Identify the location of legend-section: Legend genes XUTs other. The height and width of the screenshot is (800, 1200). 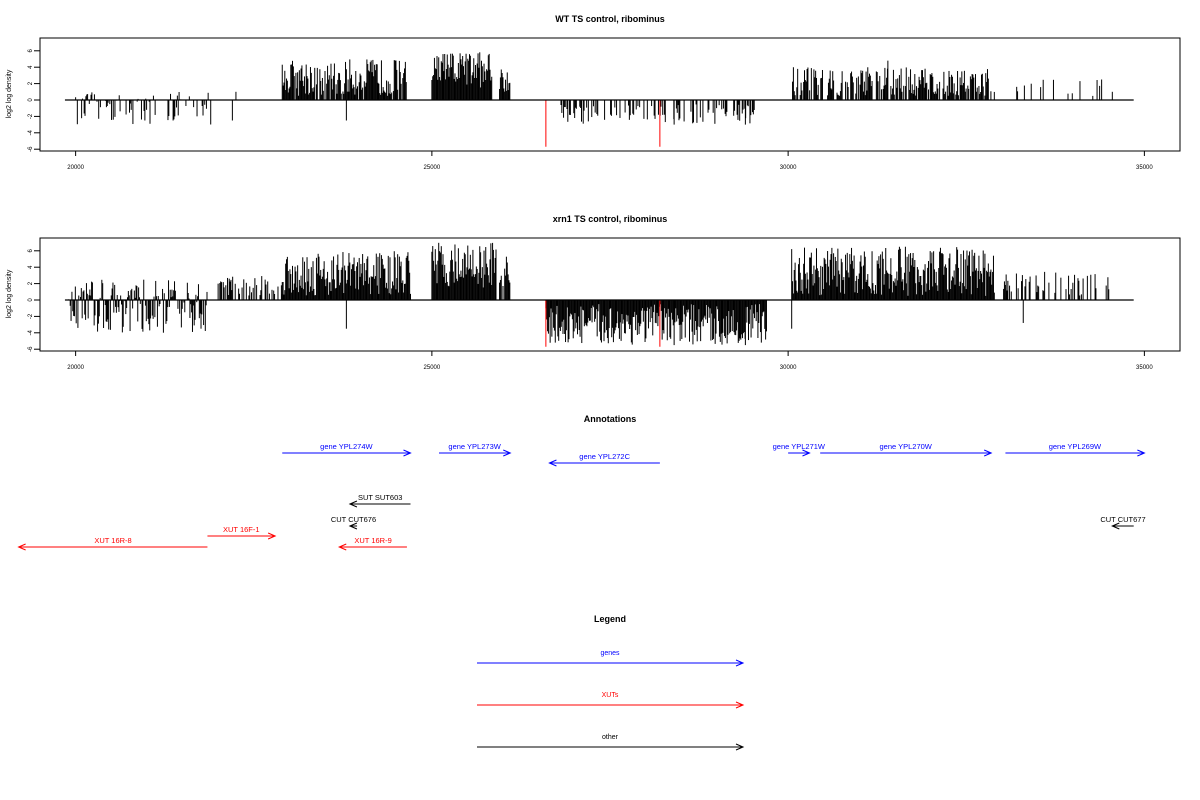
(611, 682).